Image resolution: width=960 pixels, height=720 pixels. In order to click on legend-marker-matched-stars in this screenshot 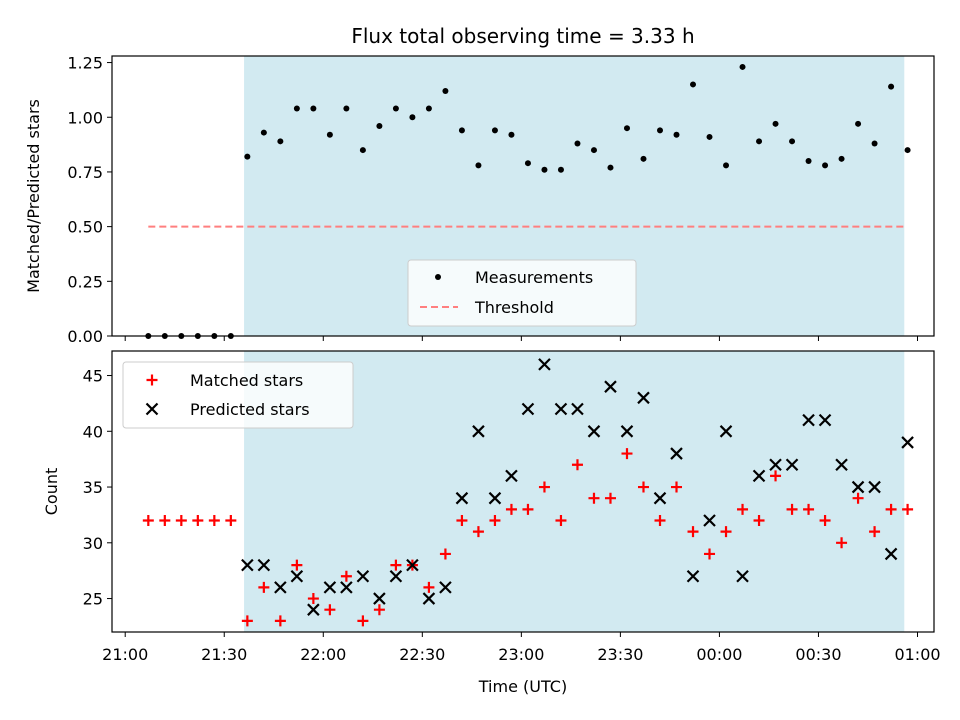, I will do `click(152, 380)`.